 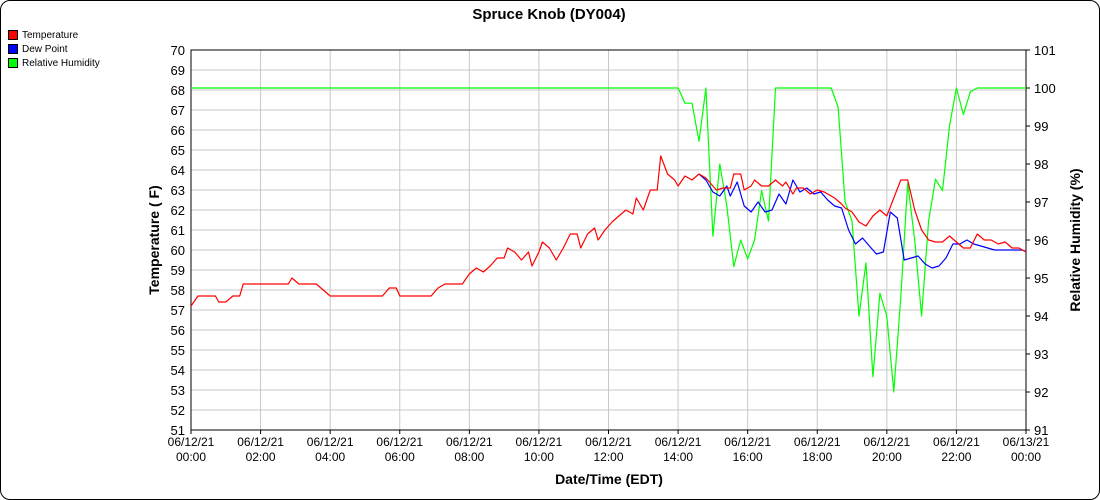 I want to click on y-tick-label-left: 56, so click(x=178, y=330).